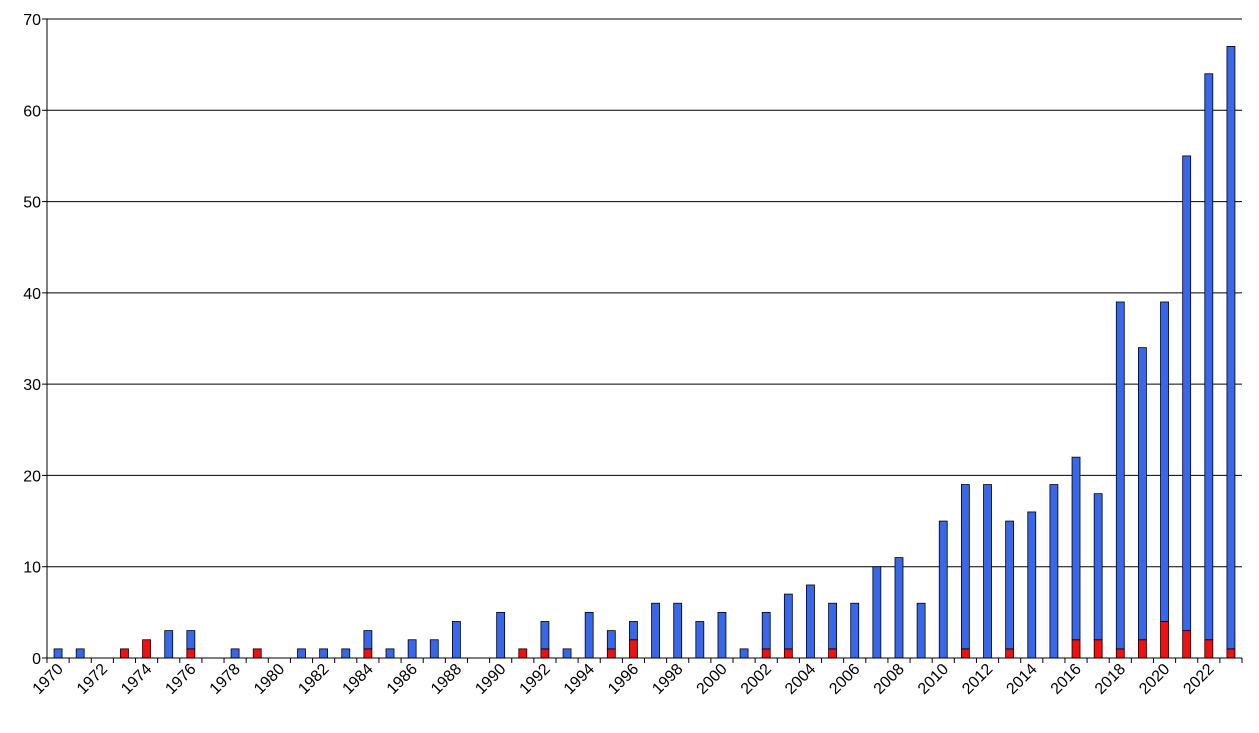 The height and width of the screenshot is (733, 1259). What do you see at coordinates (92, 679) in the screenshot?
I see `x-tick-label: 1972` at bounding box center [92, 679].